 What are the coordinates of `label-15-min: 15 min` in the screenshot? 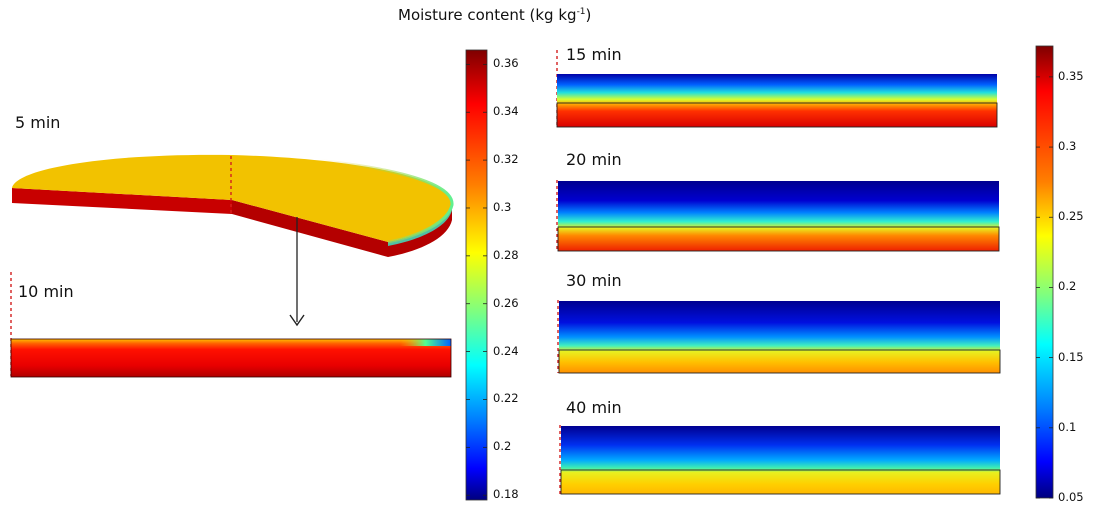 It's located at (594, 54).